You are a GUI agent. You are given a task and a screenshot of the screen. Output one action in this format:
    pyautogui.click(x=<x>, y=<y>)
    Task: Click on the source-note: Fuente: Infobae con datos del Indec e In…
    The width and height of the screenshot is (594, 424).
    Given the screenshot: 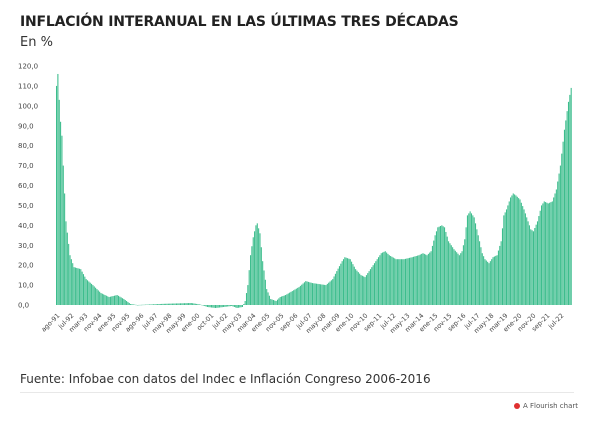 What is the action you would take?
    pyautogui.click(x=225, y=379)
    